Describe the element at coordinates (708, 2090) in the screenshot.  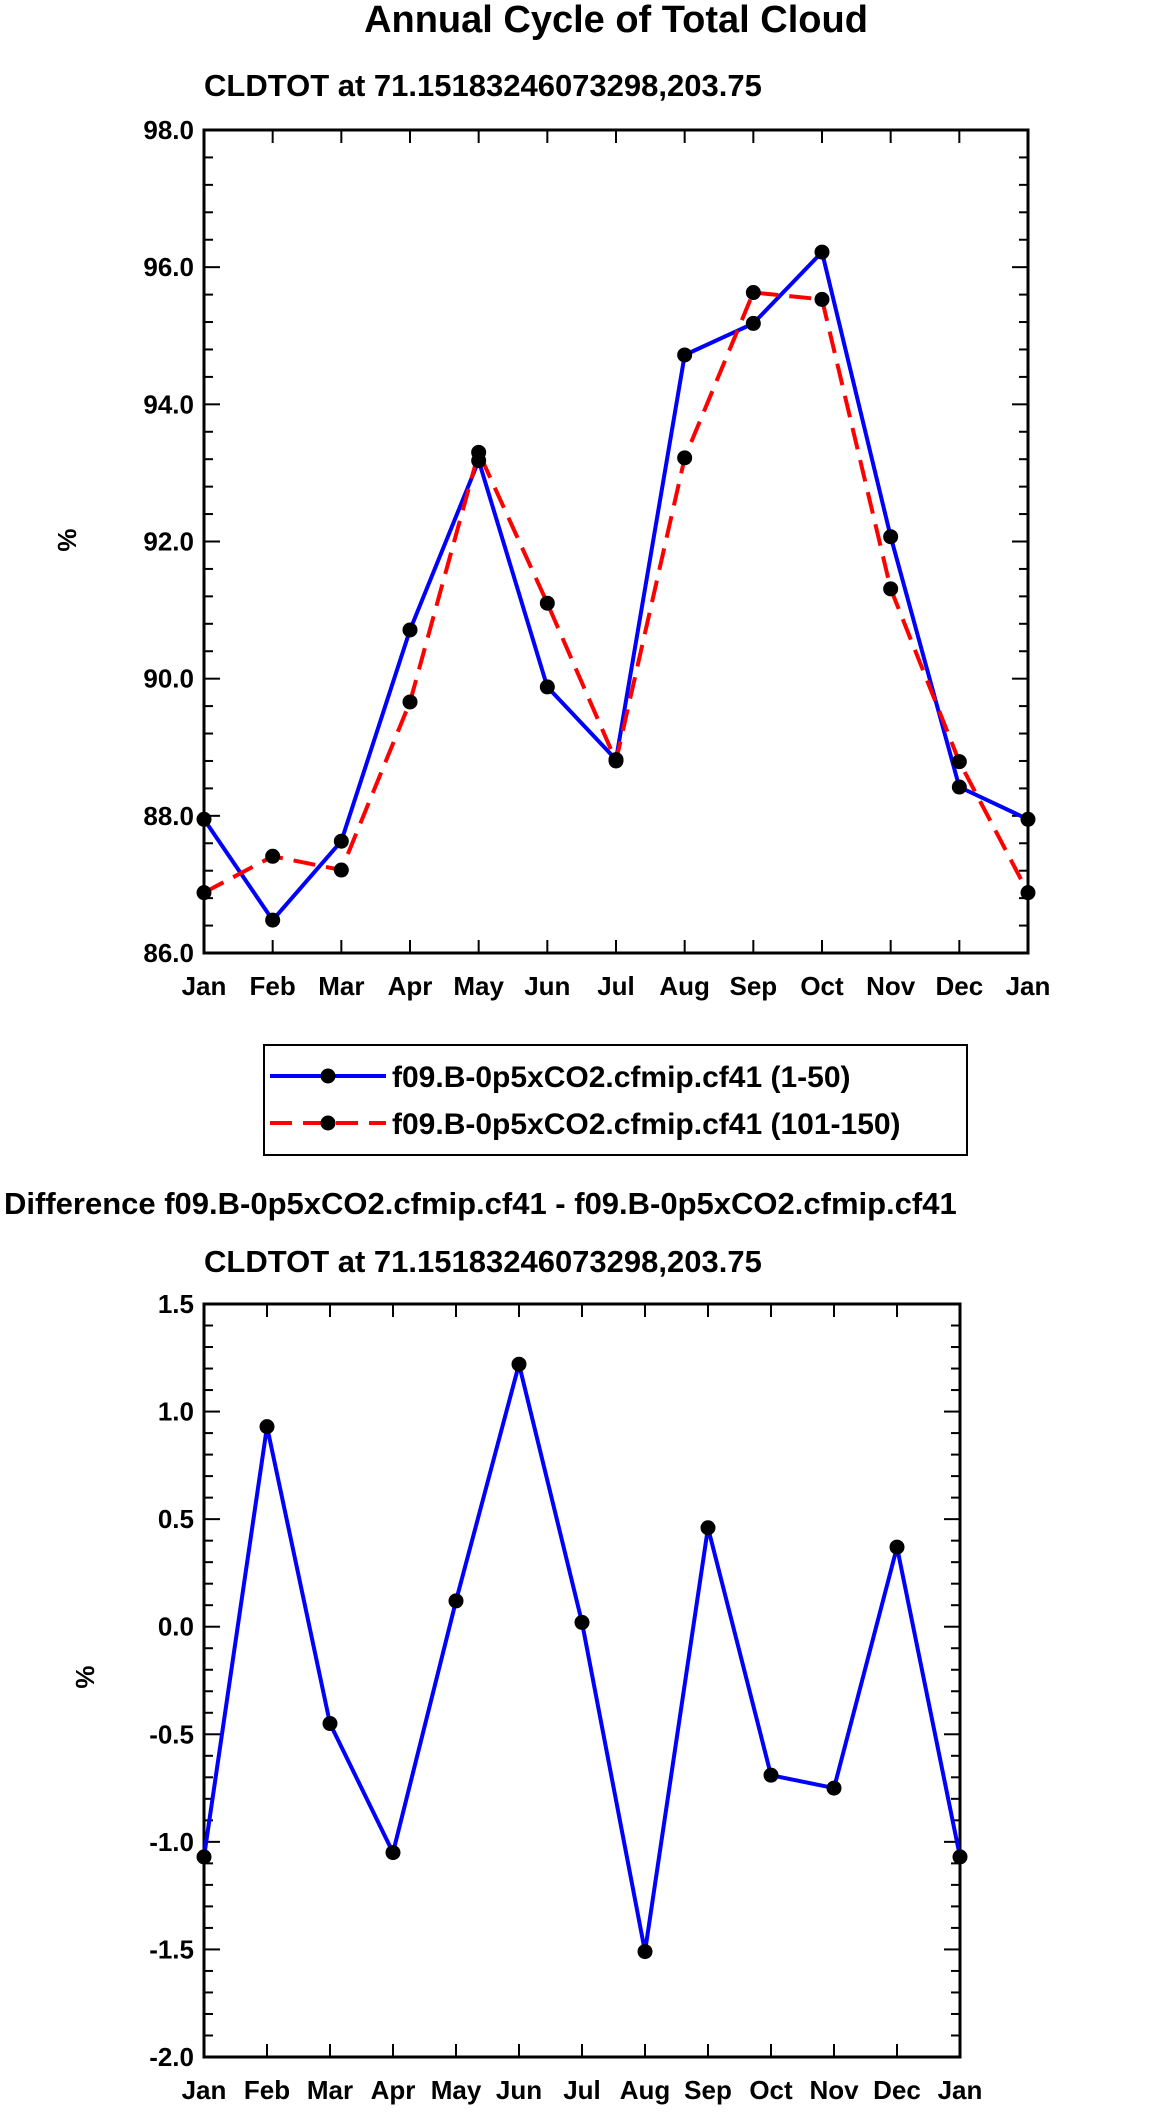
I see `chart2-x-tick-label: Sep` at that location.